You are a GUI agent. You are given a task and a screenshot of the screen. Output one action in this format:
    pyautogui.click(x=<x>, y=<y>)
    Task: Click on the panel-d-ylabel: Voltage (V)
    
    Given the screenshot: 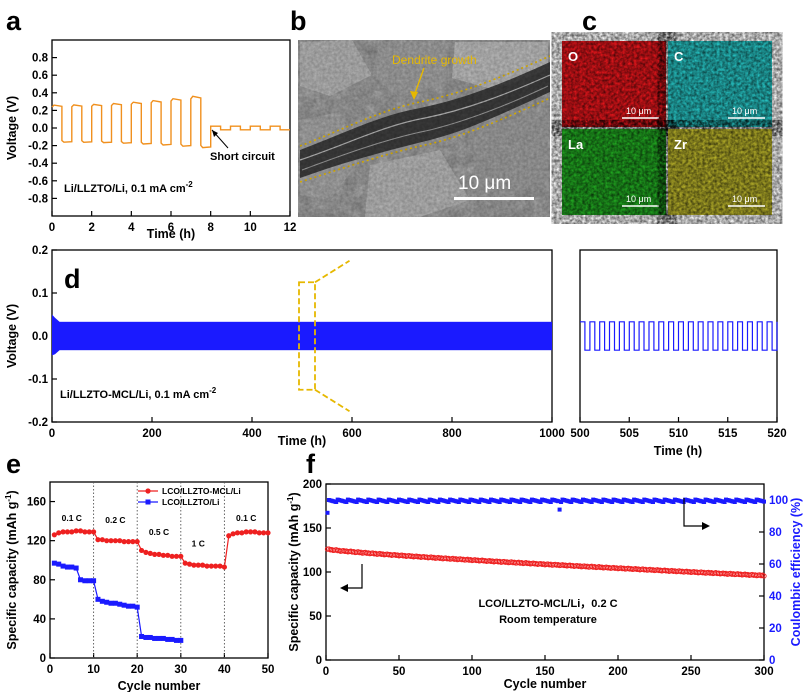 What is the action you would take?
    pyautogui.click(x=12, y=336)
    